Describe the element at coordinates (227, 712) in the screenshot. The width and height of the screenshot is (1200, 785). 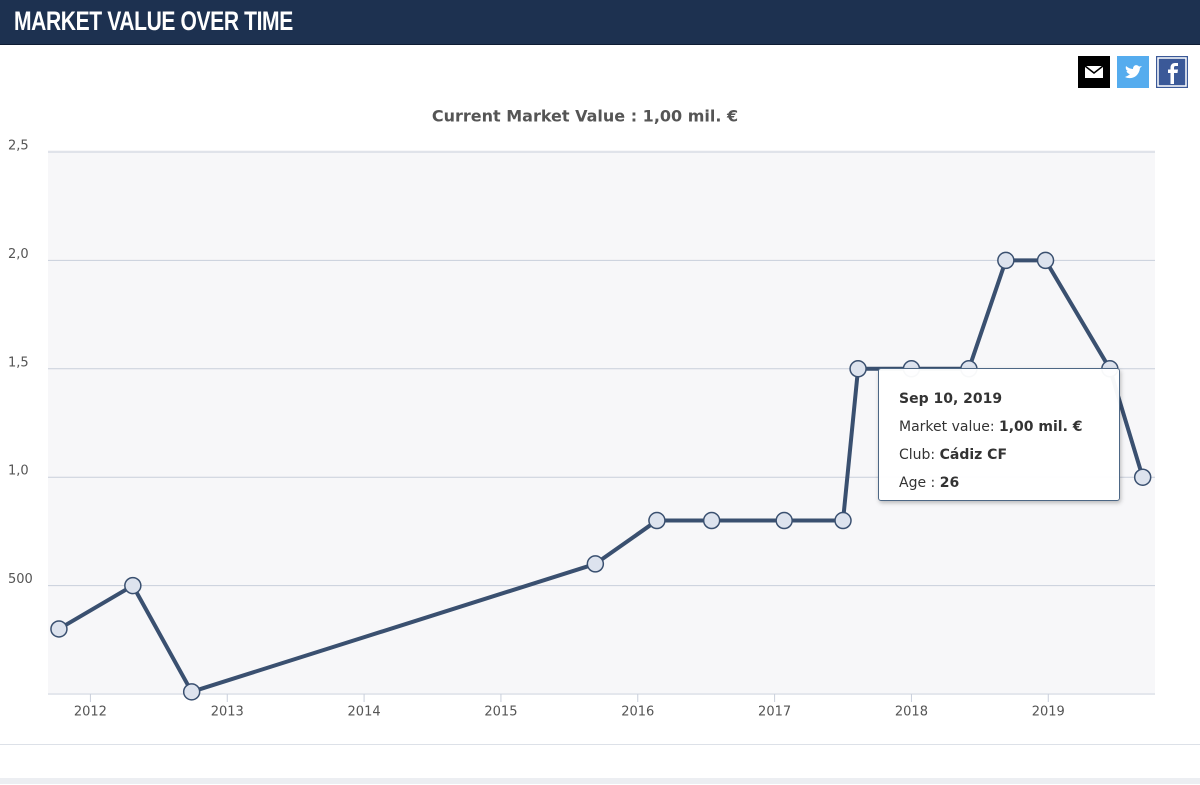
I see `x-tick-label: 2013` at that location.